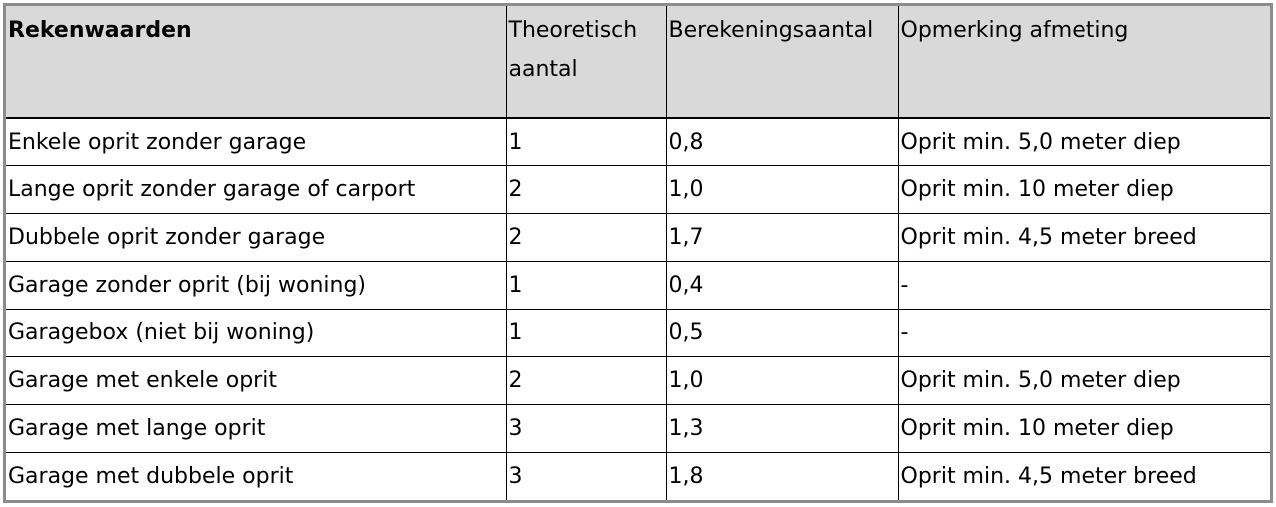 Image resolution: width=1276 pixels, height=507 pixels. I want to click on cell-berekeningsaantal: 1,7, so click(782, 237).